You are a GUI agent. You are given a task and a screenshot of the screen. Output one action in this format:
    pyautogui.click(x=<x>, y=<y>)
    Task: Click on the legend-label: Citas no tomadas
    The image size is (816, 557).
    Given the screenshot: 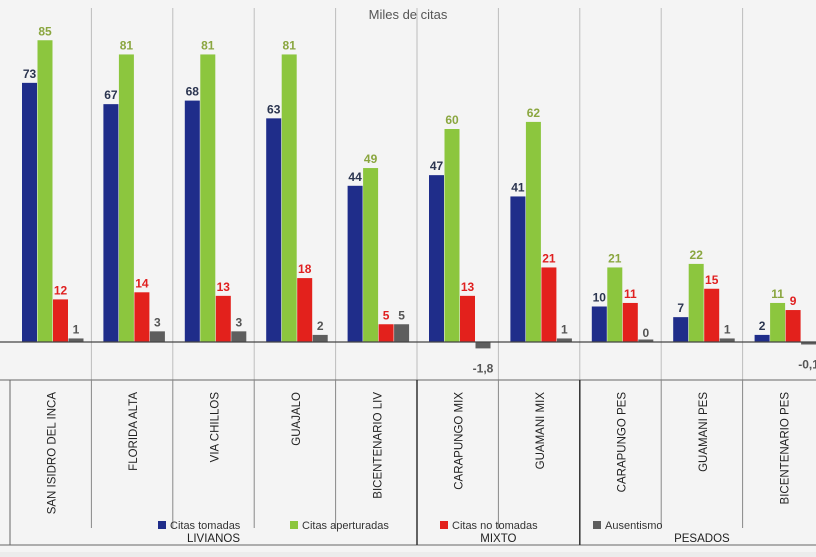 What is the action you would take?
    pyautogui.click(x=495, y=526)
    